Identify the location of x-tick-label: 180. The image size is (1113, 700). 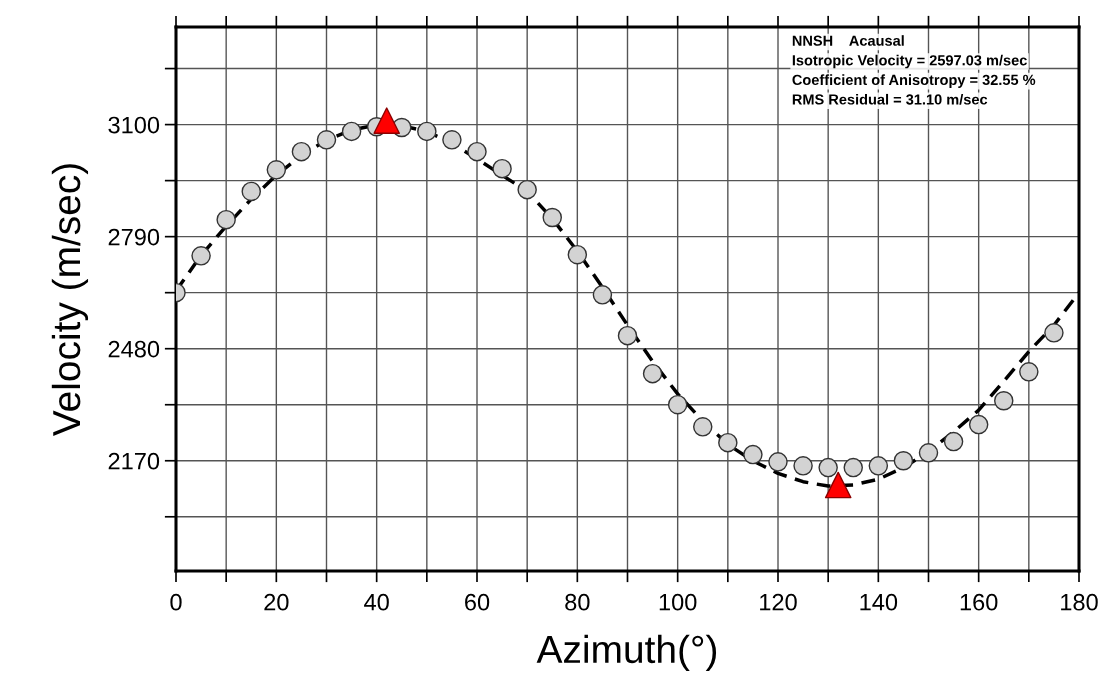
(1079, 602).